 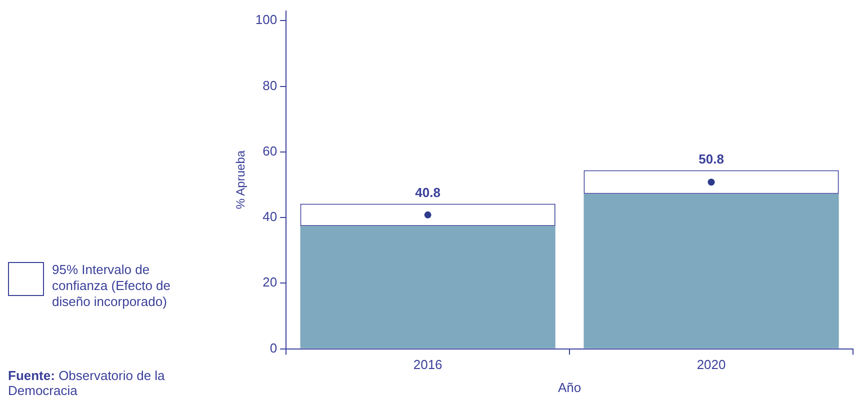 I want to click on source-note: Fuente: Observatorio de la Democracia, so click(x=87, y=383).